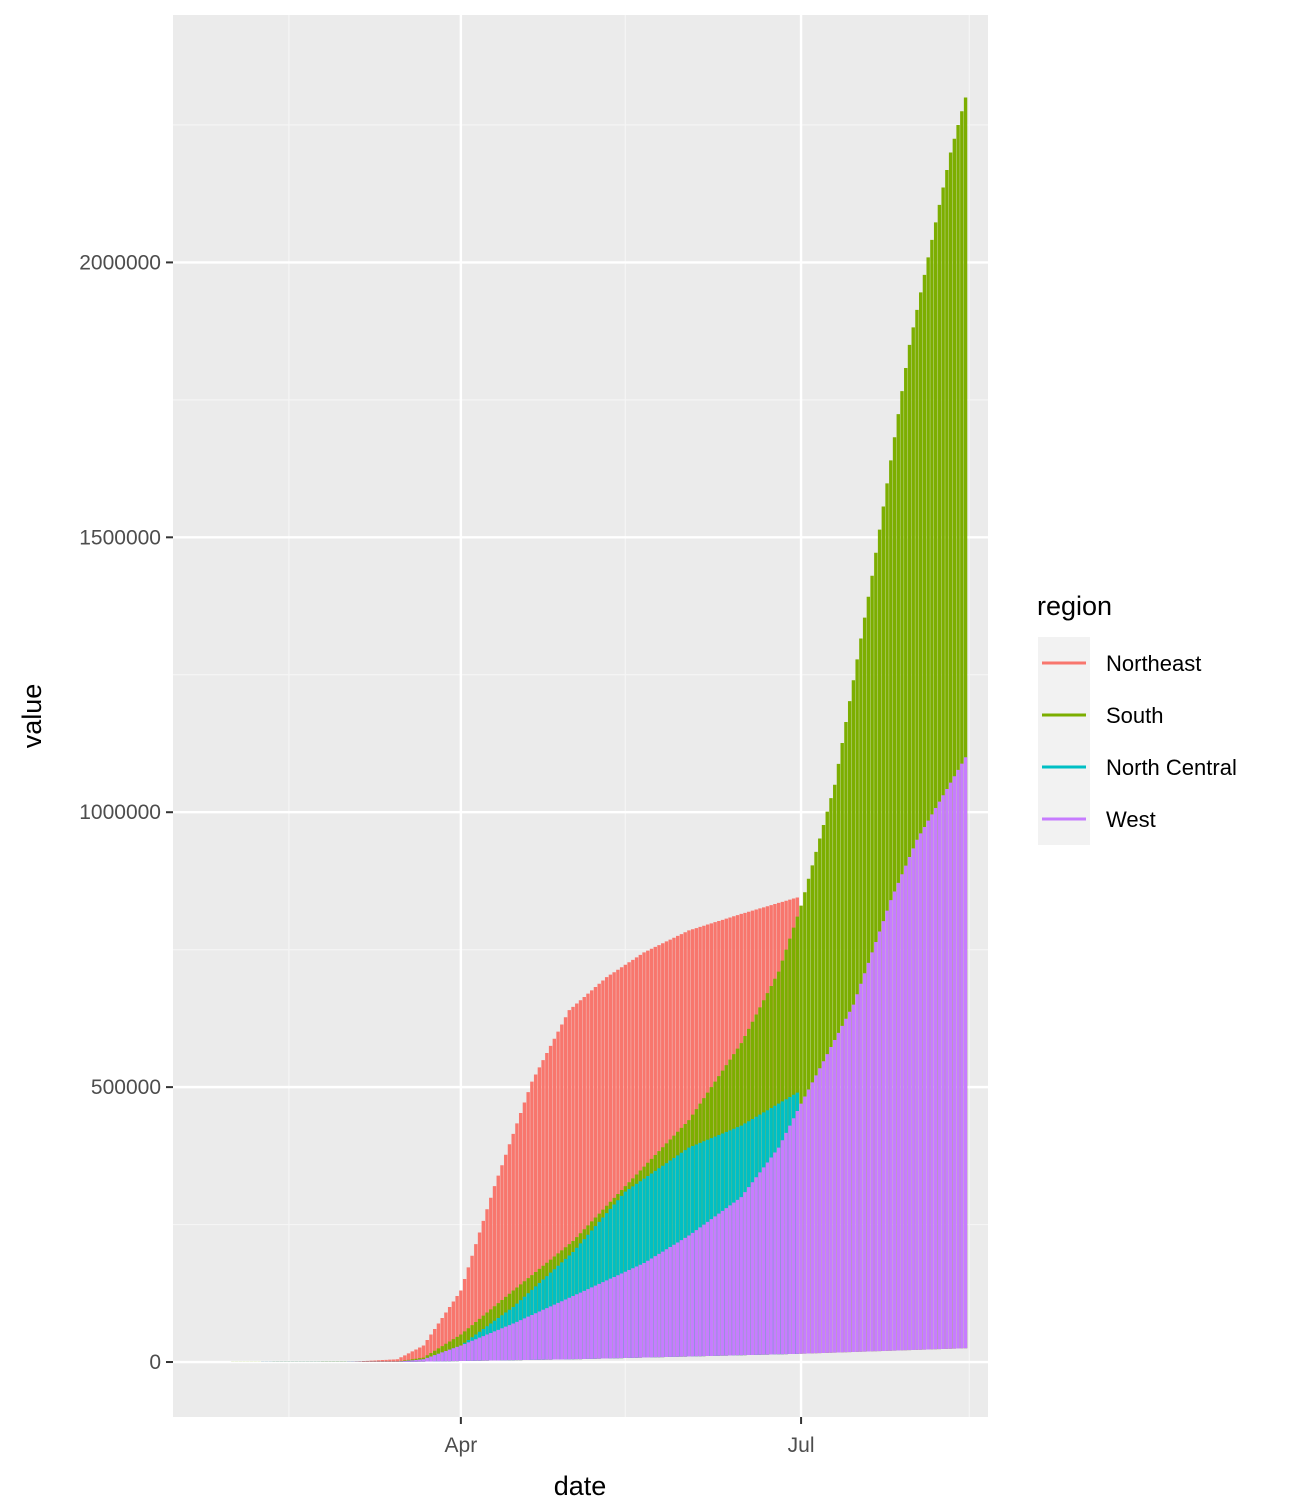  Describe the element at coordinates (580, 1486) in the screenshot. I see `x-axis-title: date` at that location.